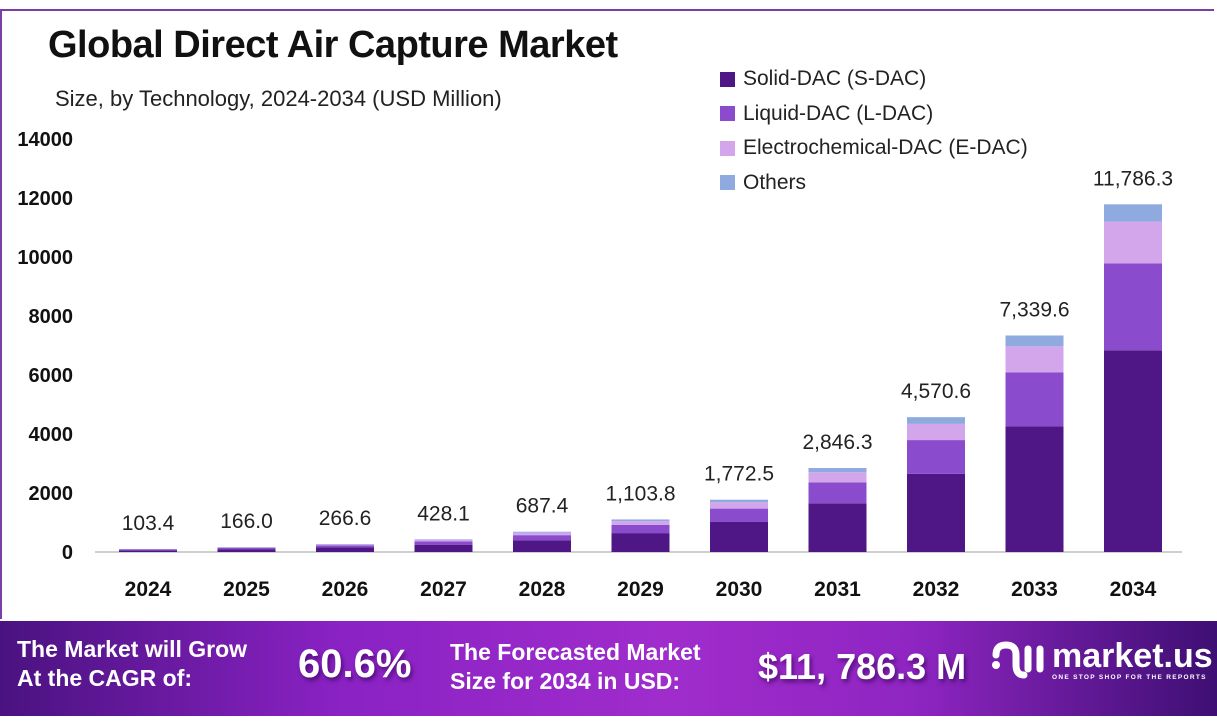  Describe the element at coordinates (936, 589) in the screenshot. I see `x-tick-label: 2032` at that location.